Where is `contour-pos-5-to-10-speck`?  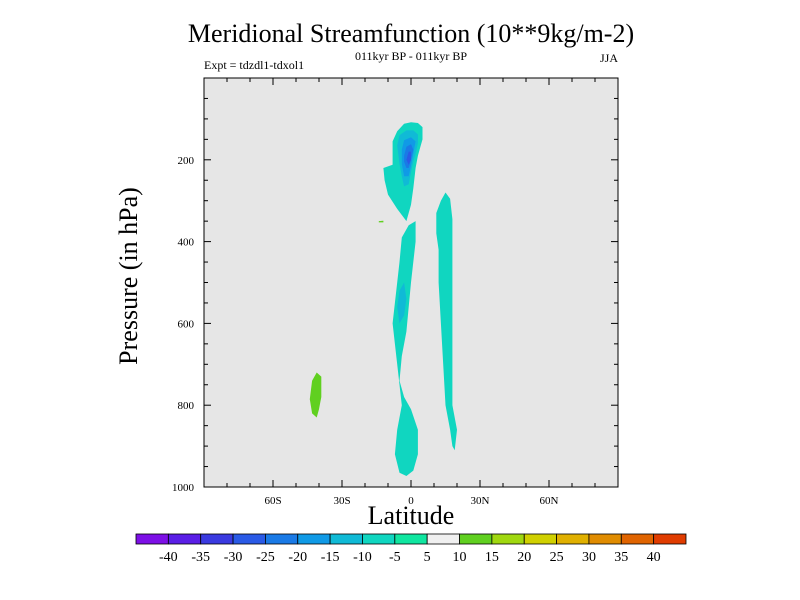
contour-pos-5-to-10-speck is located at coordinates (381, 221).